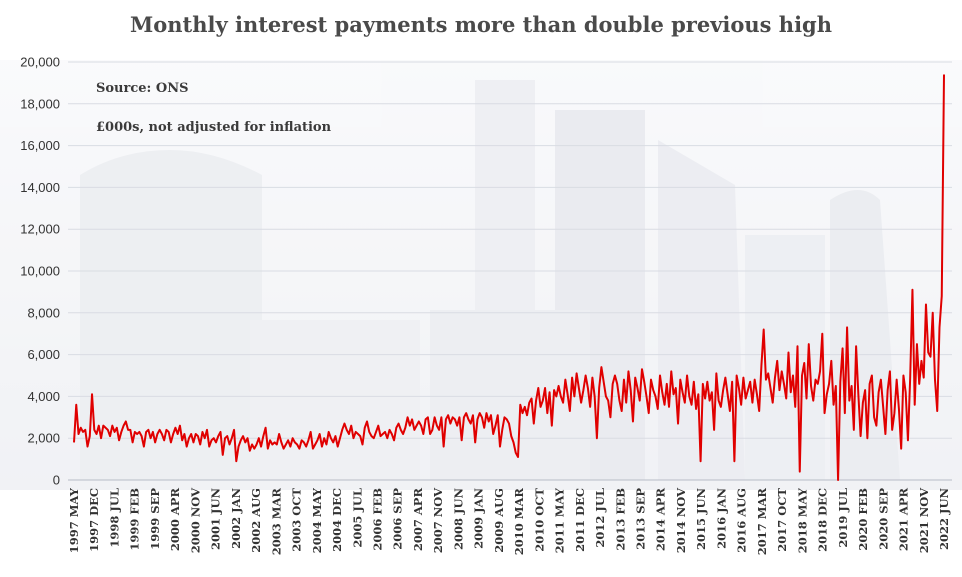  What do you see at coordinates (40, 187) in the screenshot?
I see `y-tick-label: 14,000` at bounding box center [40, 187].